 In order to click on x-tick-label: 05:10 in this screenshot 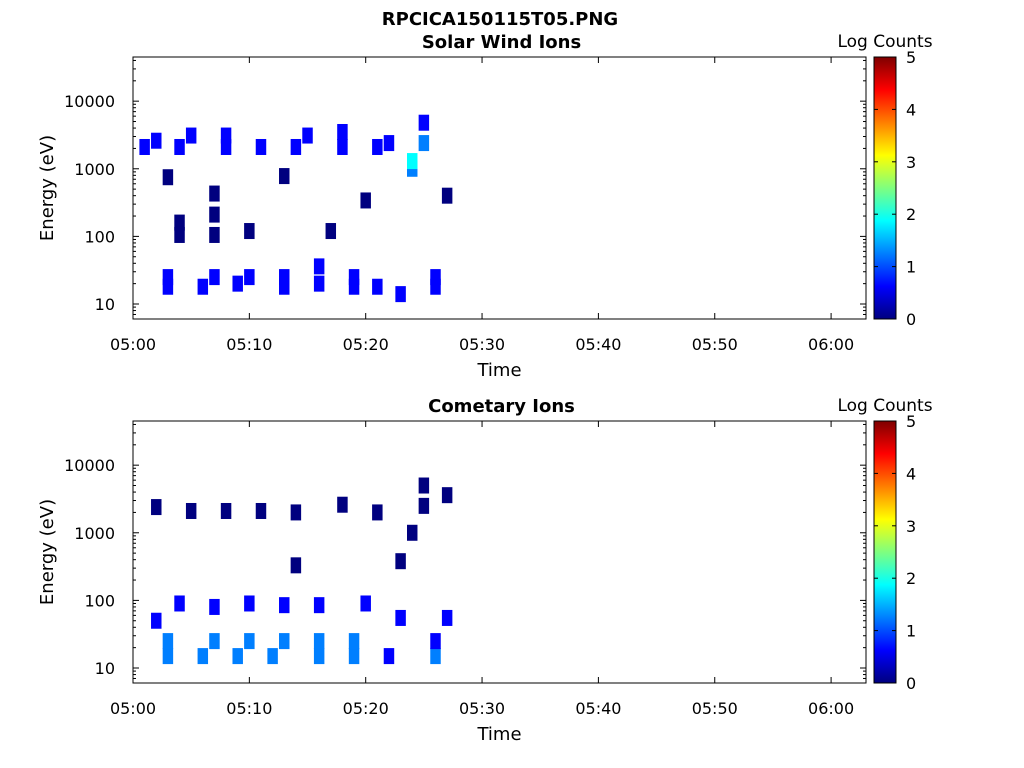, I will do `click(249, 708)`.